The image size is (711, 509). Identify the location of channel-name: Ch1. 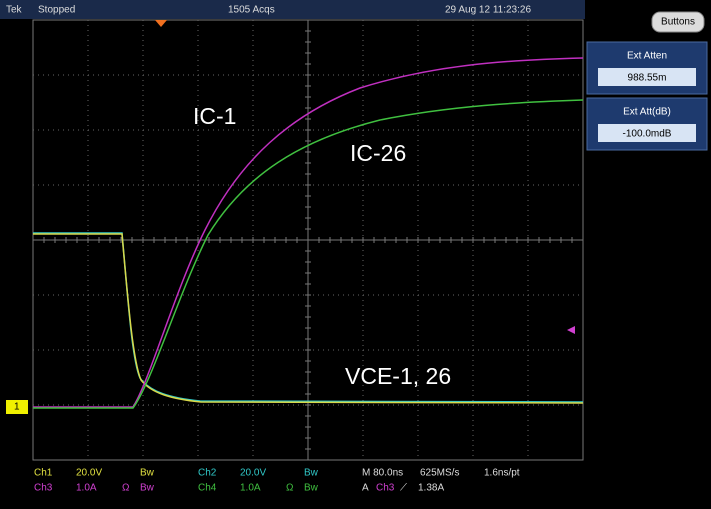
(43, 473).